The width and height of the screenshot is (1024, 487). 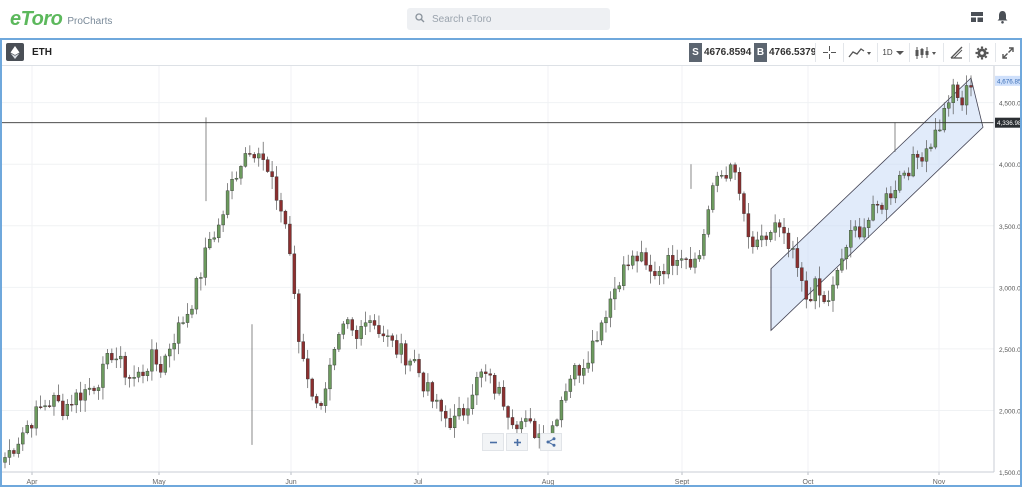 I want to click on zoom-out-button, so click(x=493, y=442).